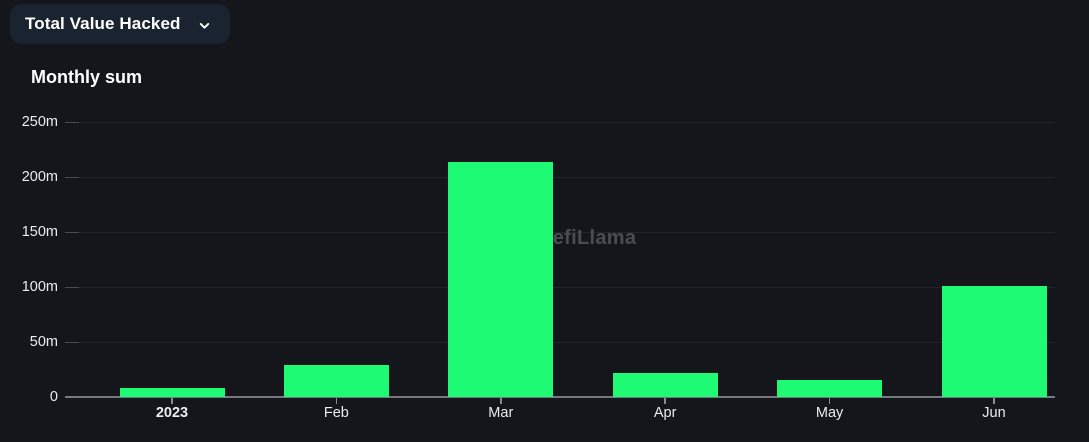  I want to click on metric-selector-label: Total Value Hacked, so click(103, 23).